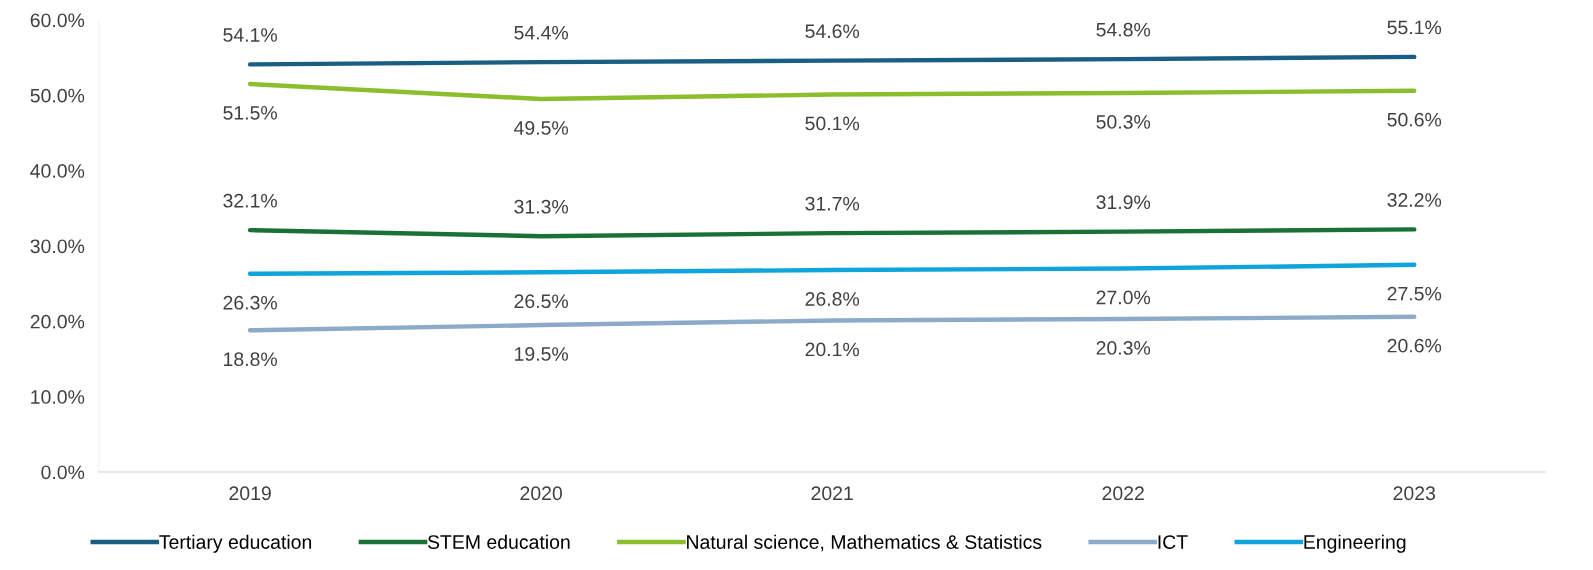 The height and width of the screenshot is (570, 1593). What do you see at coordinates (250, 302) in the screenshot?
I see `data-label: 26.3%` at bounding box center [250, 302].